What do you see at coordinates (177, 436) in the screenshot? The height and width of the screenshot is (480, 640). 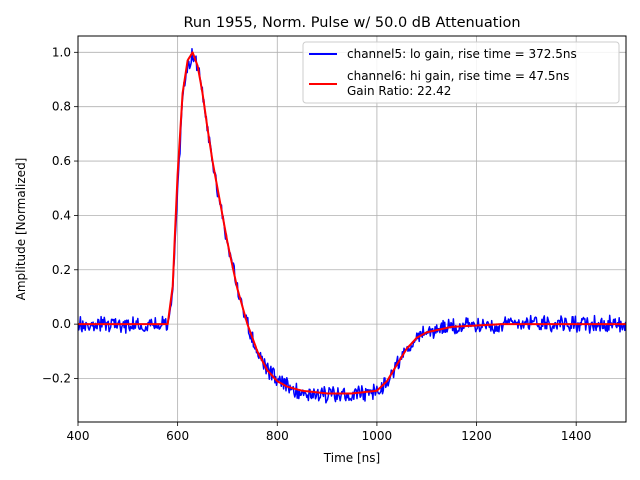 I see `x-tick-label: 600` at bounding box center [177, 436].